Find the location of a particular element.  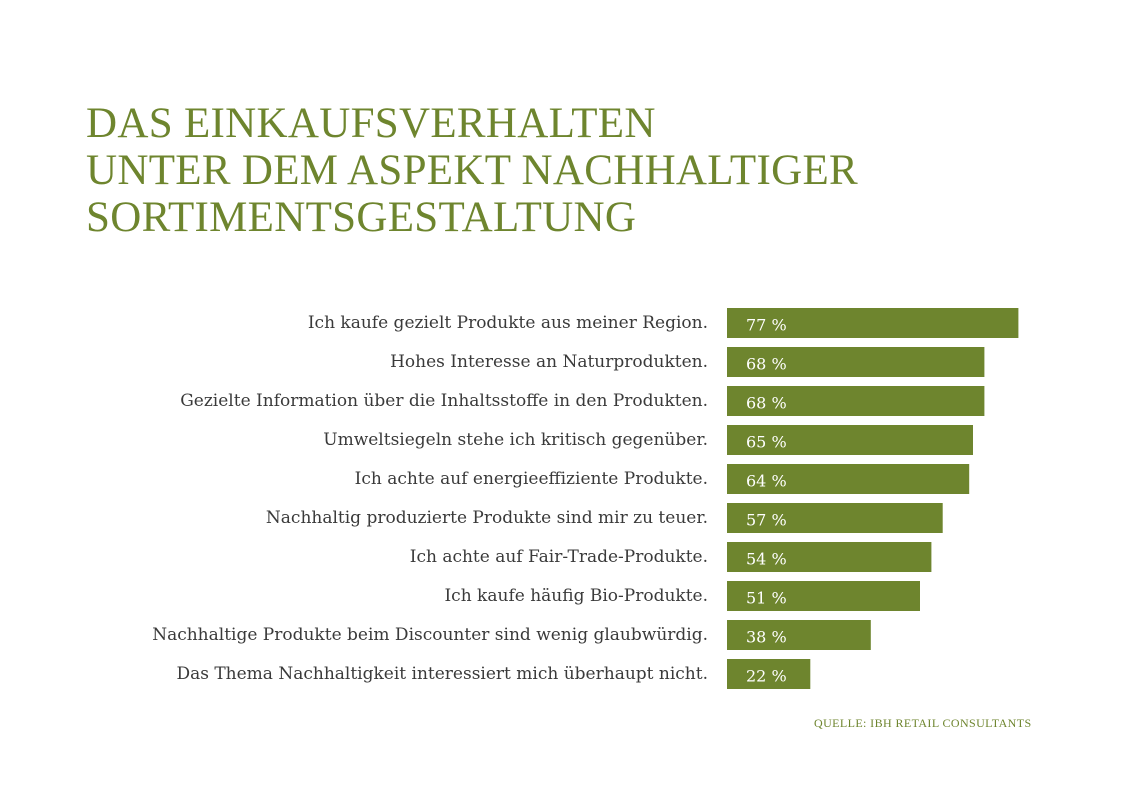

value-label: 51 % is located at coordinates (766, 598).